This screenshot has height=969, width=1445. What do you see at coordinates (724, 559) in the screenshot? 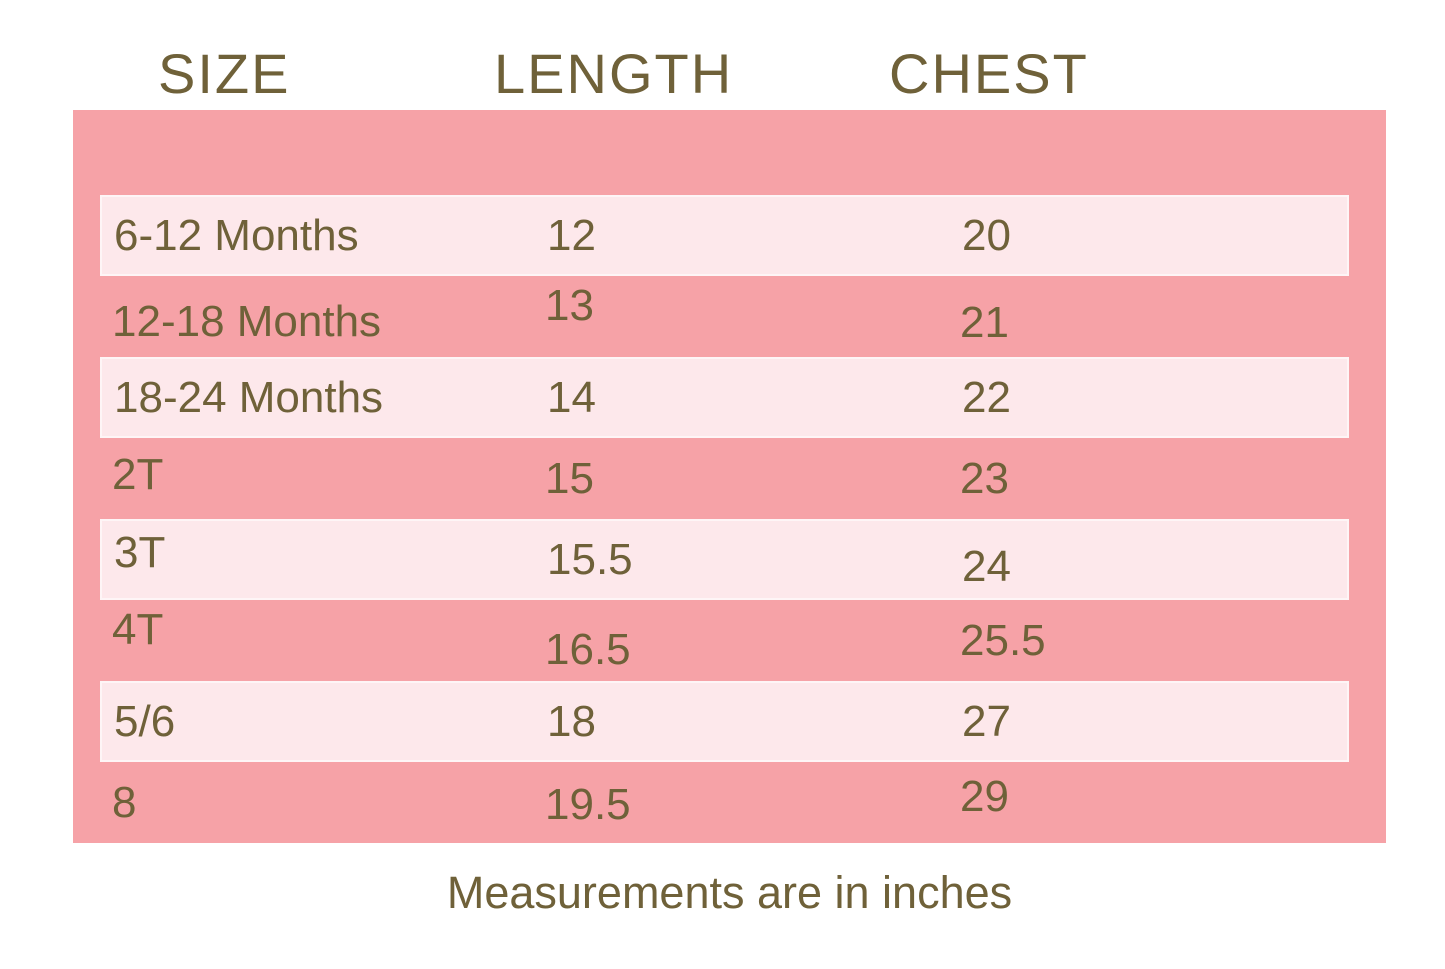
I see `table-row: 3T 15.5 24` at bounding box center [724, 559].